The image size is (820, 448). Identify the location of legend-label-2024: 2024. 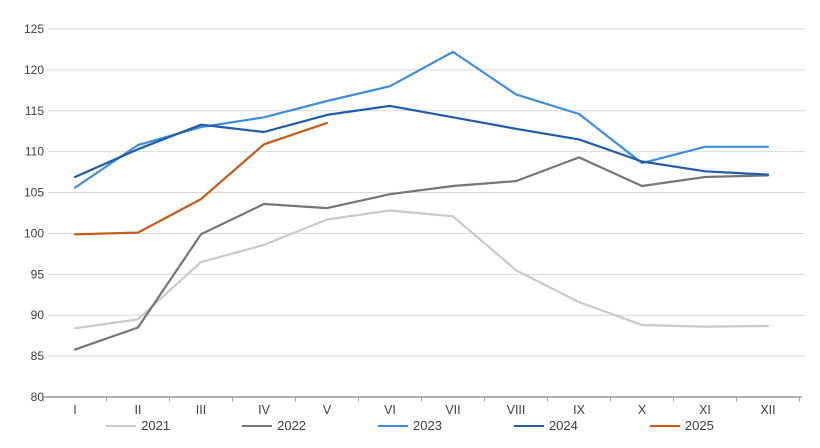
(563, 425).